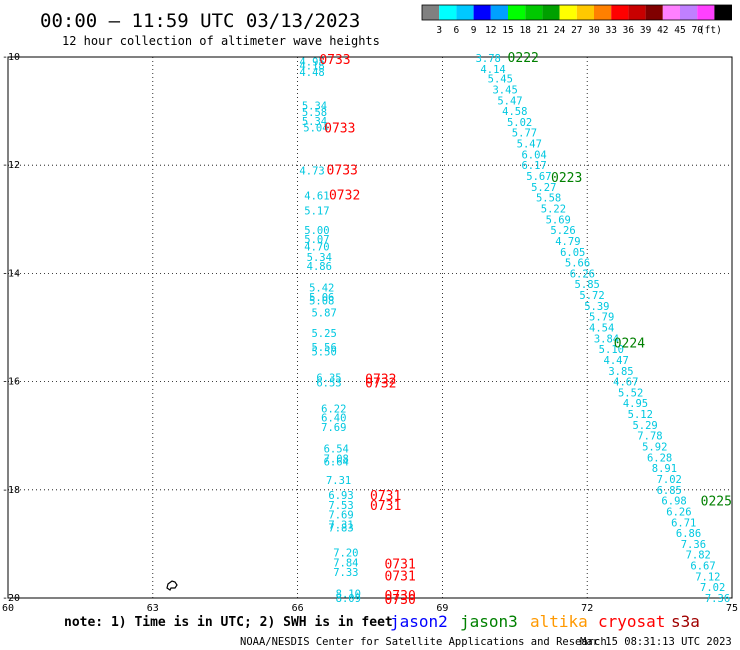 This screenshot has height=650, width=740. I want to click on wave-height-label: 6.22, so click(333, 410).